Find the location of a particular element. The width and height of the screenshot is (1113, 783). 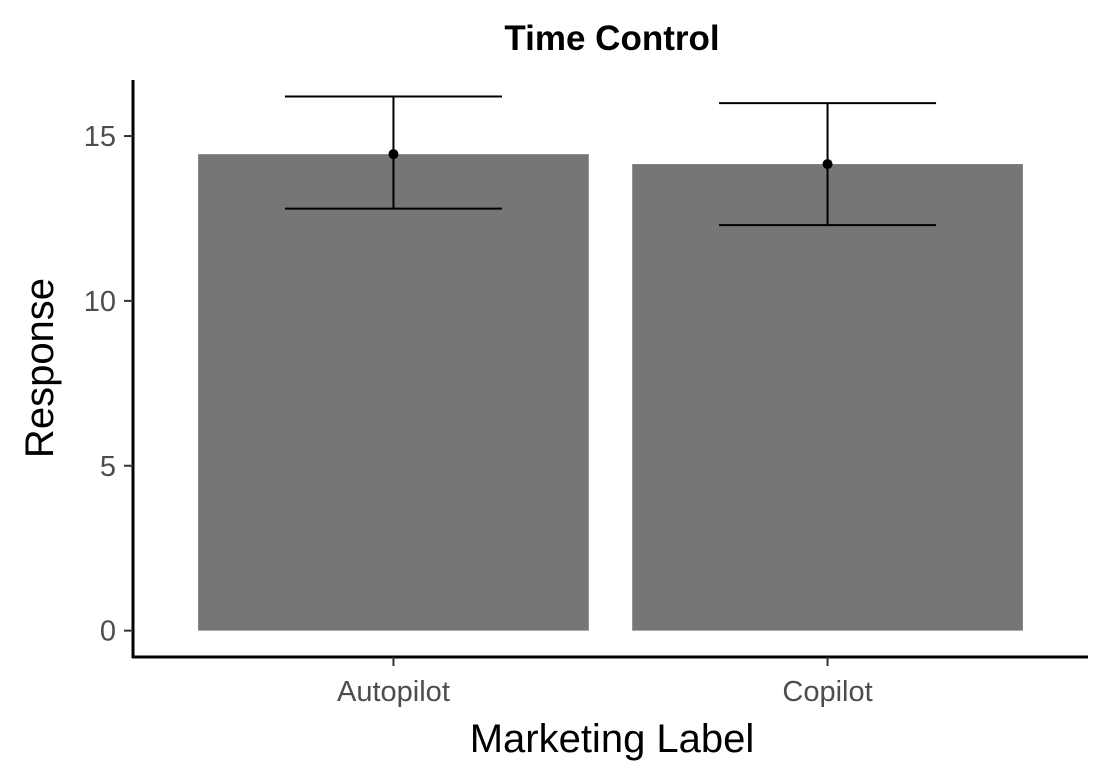

y-tick-label: 5 is located at coordinates (108, 467).